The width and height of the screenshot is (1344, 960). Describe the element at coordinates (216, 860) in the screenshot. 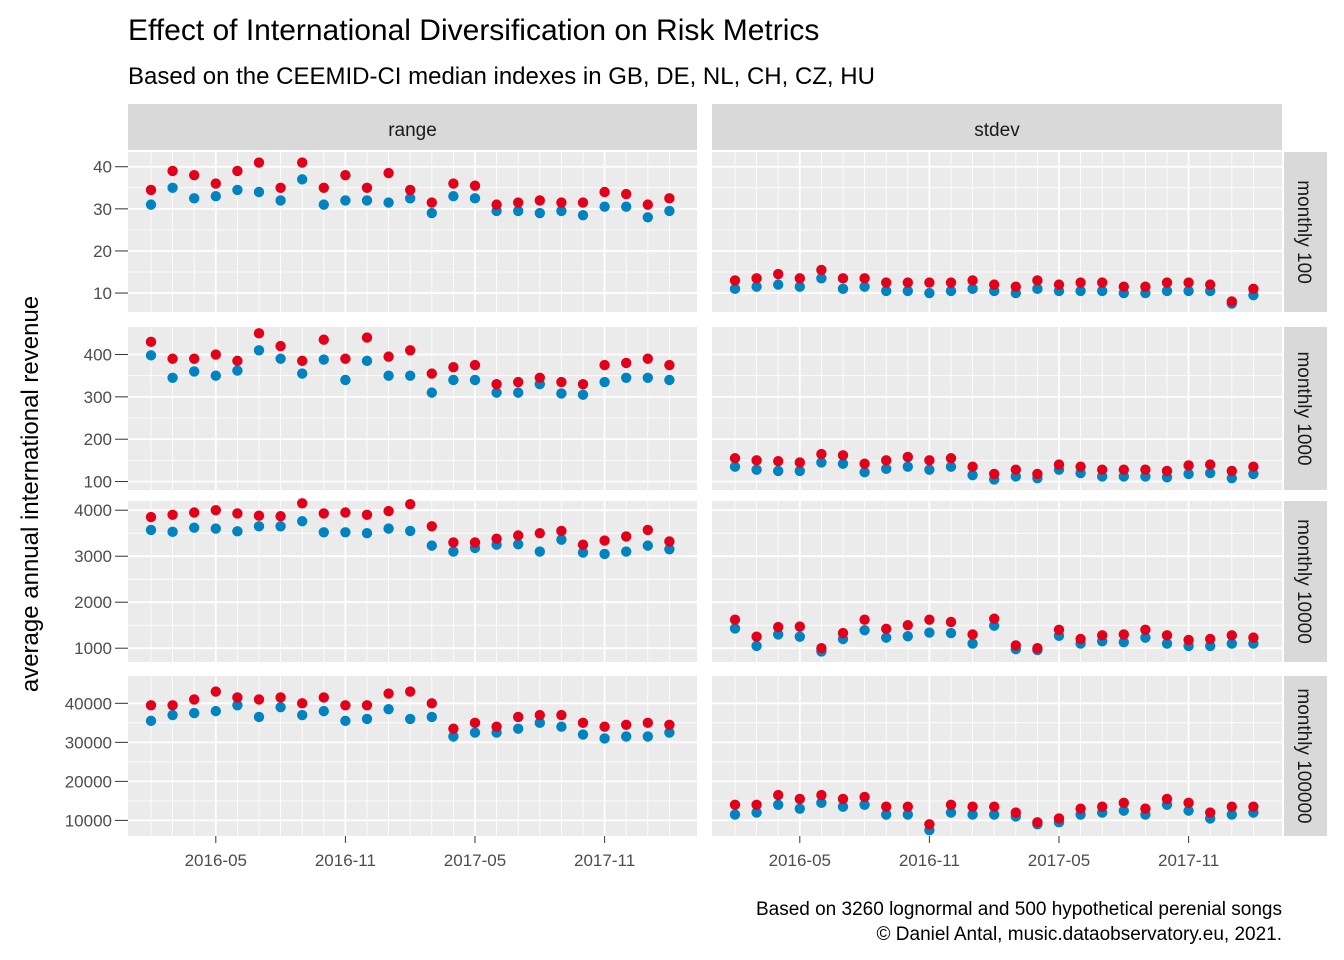

I see `x-tick-label: 2016-05` at that location.